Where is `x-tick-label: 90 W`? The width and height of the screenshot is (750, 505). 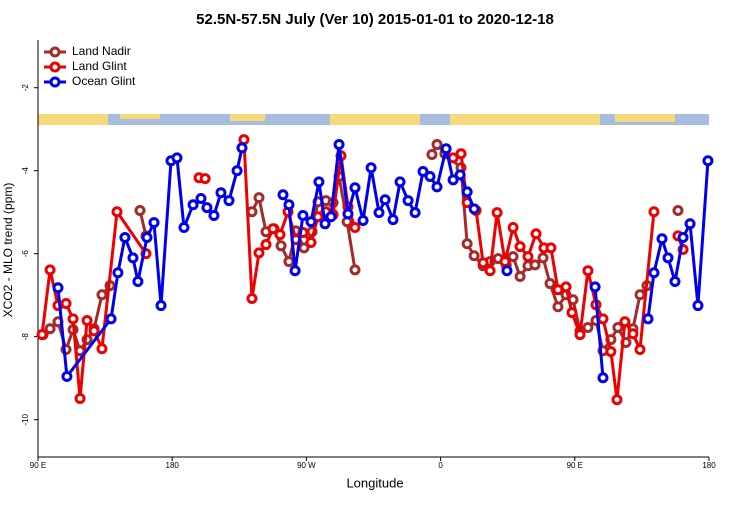 x-tick-label: 90 W is located at coordinates (306, 465).